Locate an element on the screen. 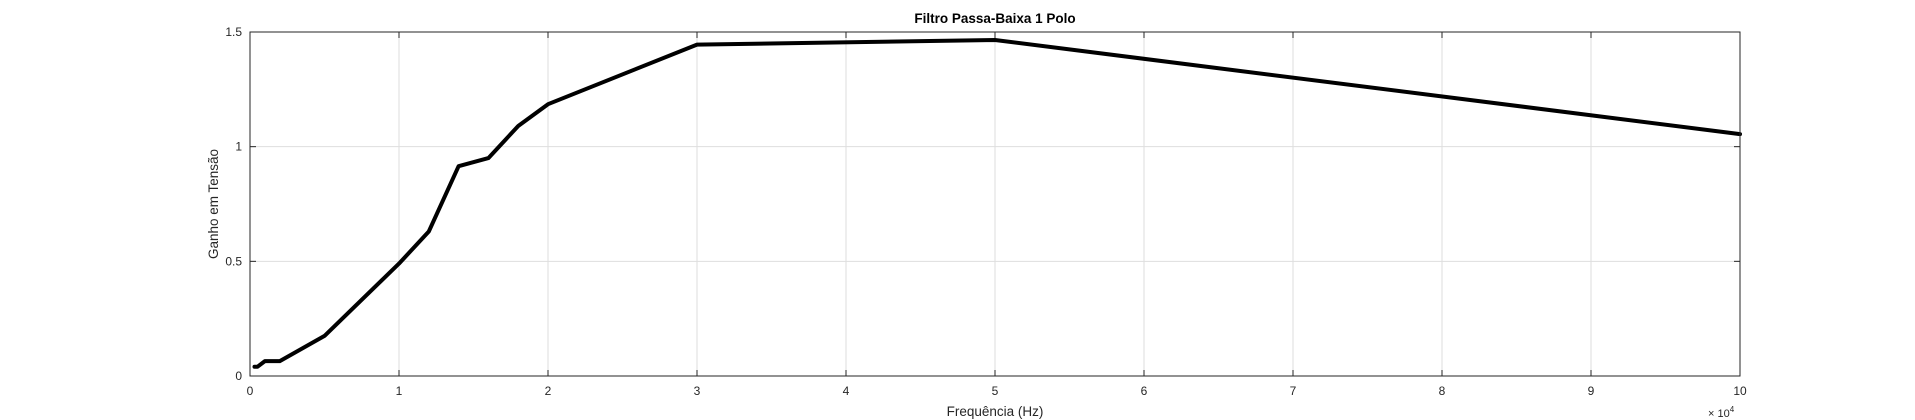 The width and height of the screenshot is (1915, 420). y-tick-labels: 0 0.5 1 1.5 is located at coordinates (233, 204).